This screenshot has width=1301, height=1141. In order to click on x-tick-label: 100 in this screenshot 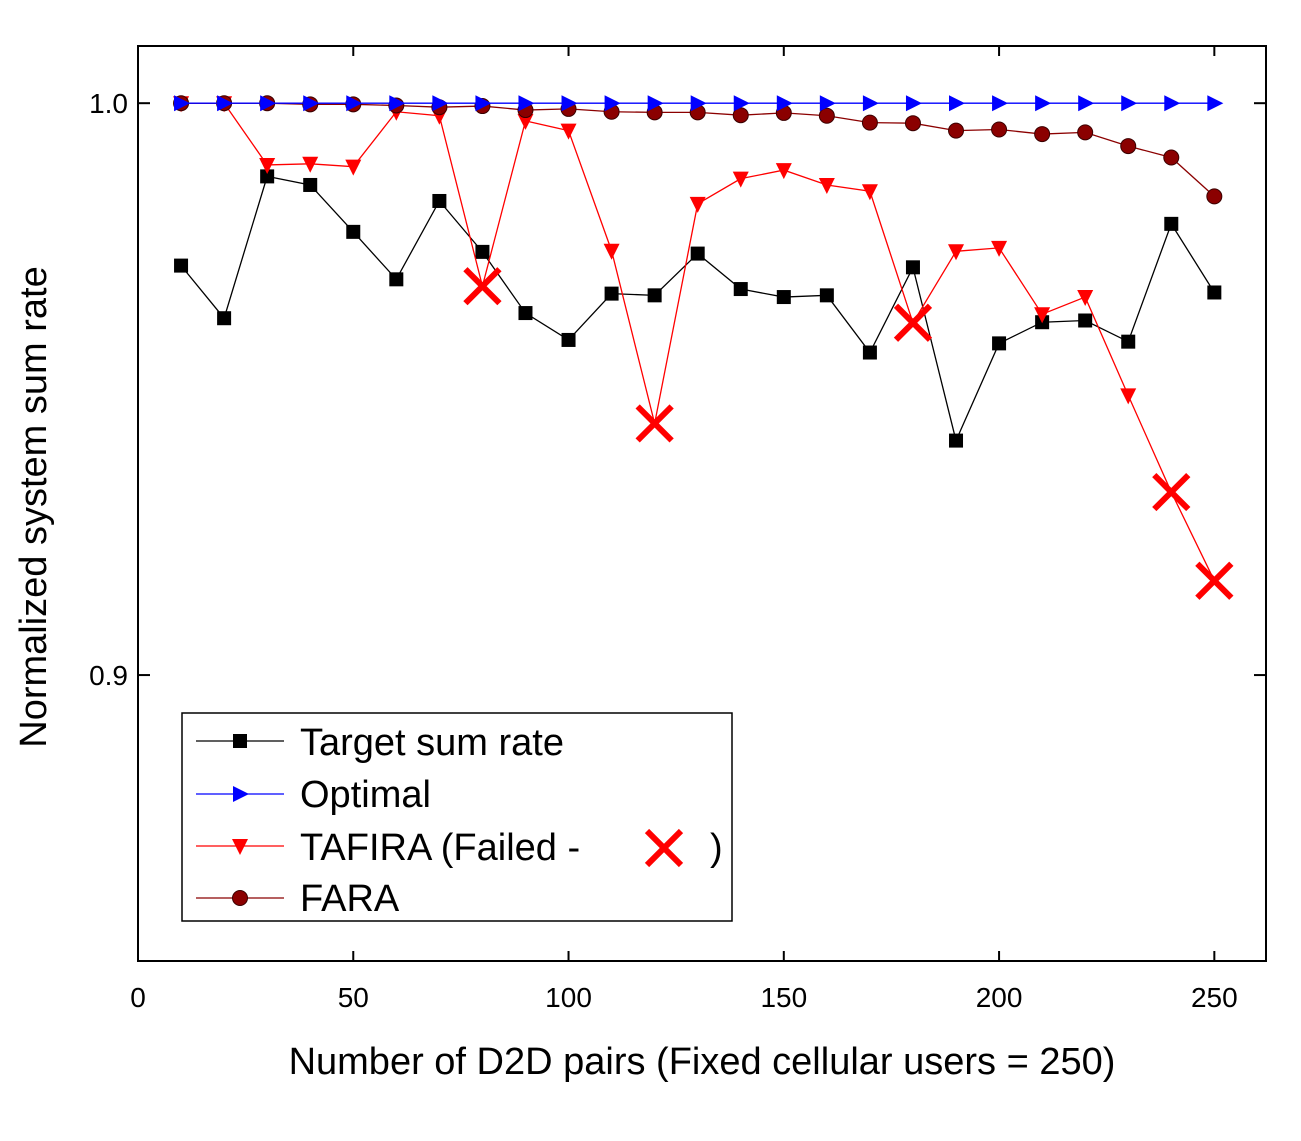, I will do `click(568, 997)`.